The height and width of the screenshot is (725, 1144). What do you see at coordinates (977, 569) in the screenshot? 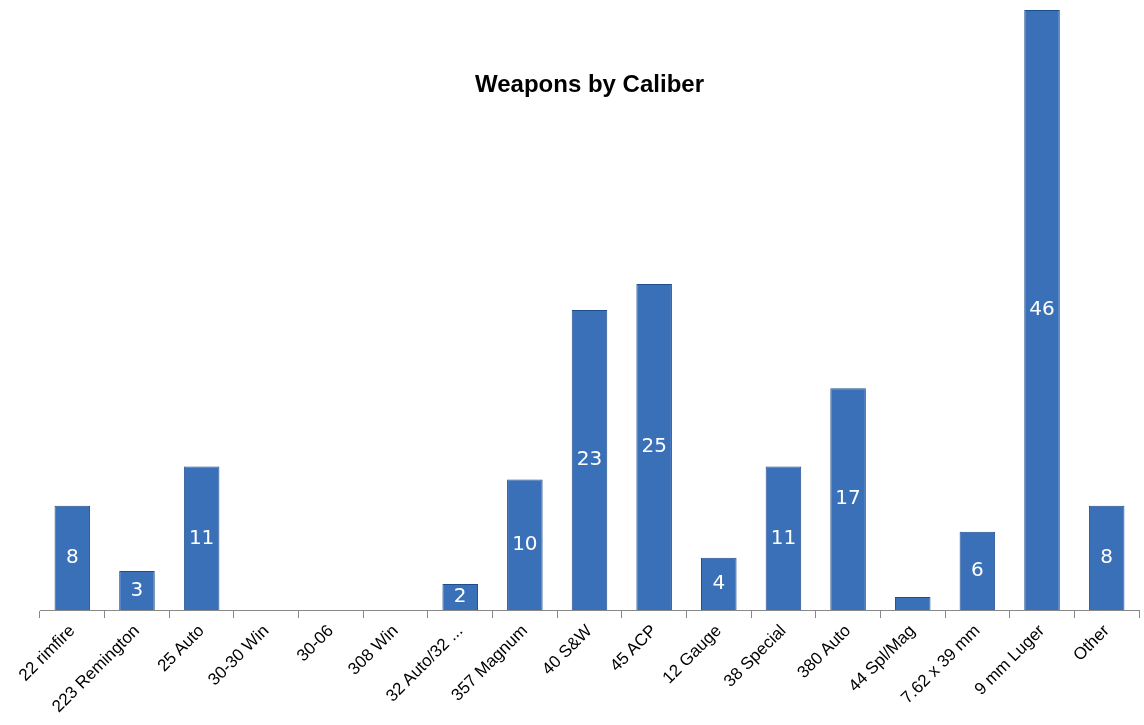
I see `data-label: 6` at bounding box center [977, 569].